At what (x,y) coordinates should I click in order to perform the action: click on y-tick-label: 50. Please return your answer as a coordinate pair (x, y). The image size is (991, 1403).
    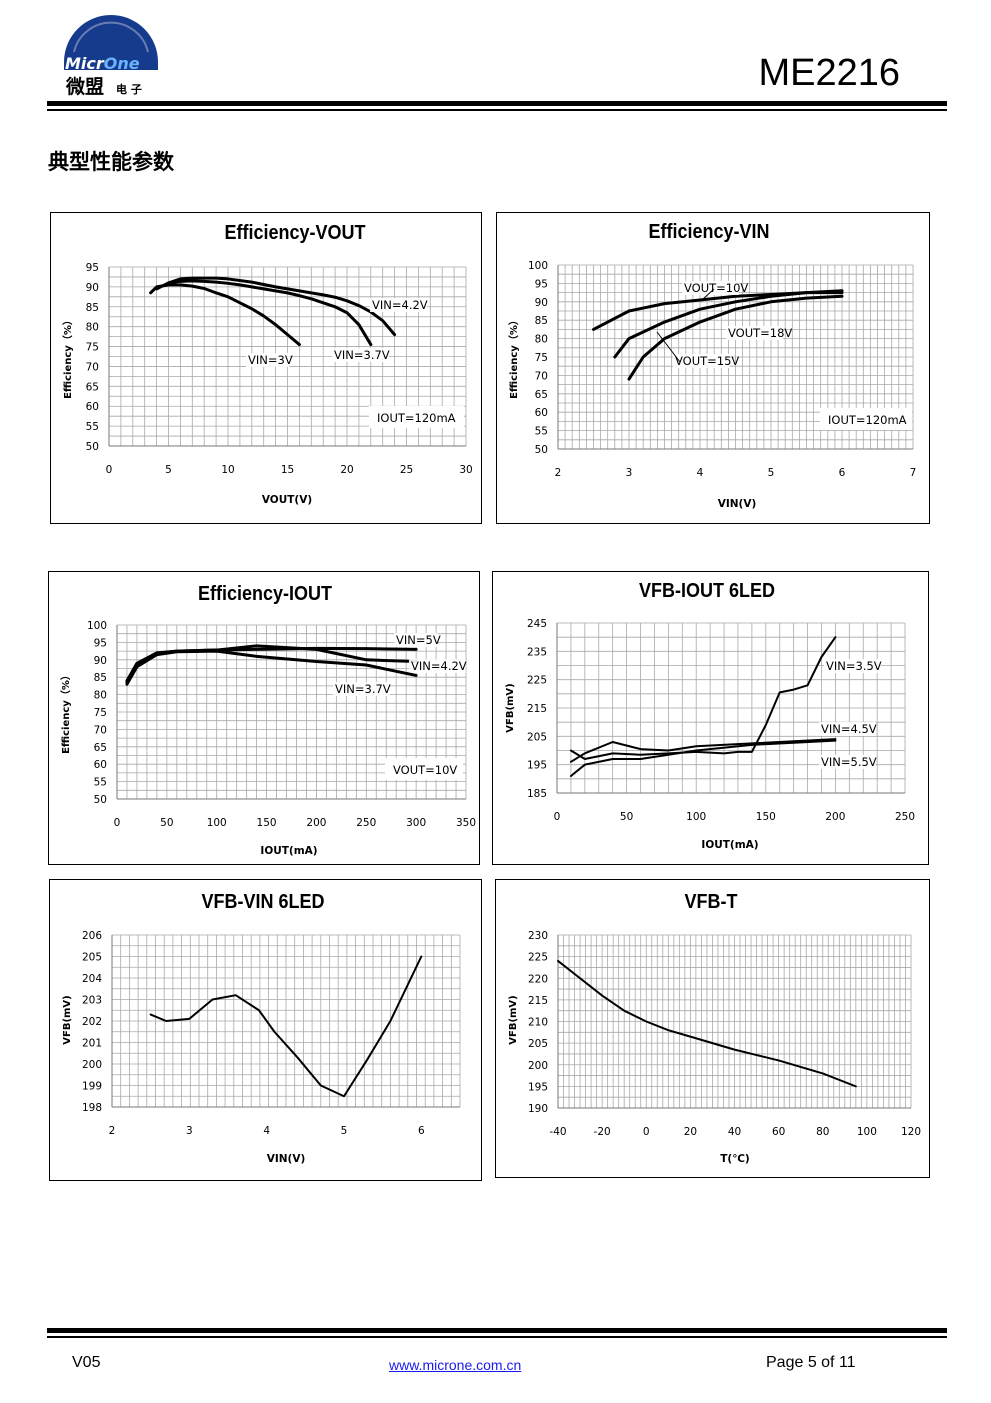
    Looking at the image, I should click on (100, 800).